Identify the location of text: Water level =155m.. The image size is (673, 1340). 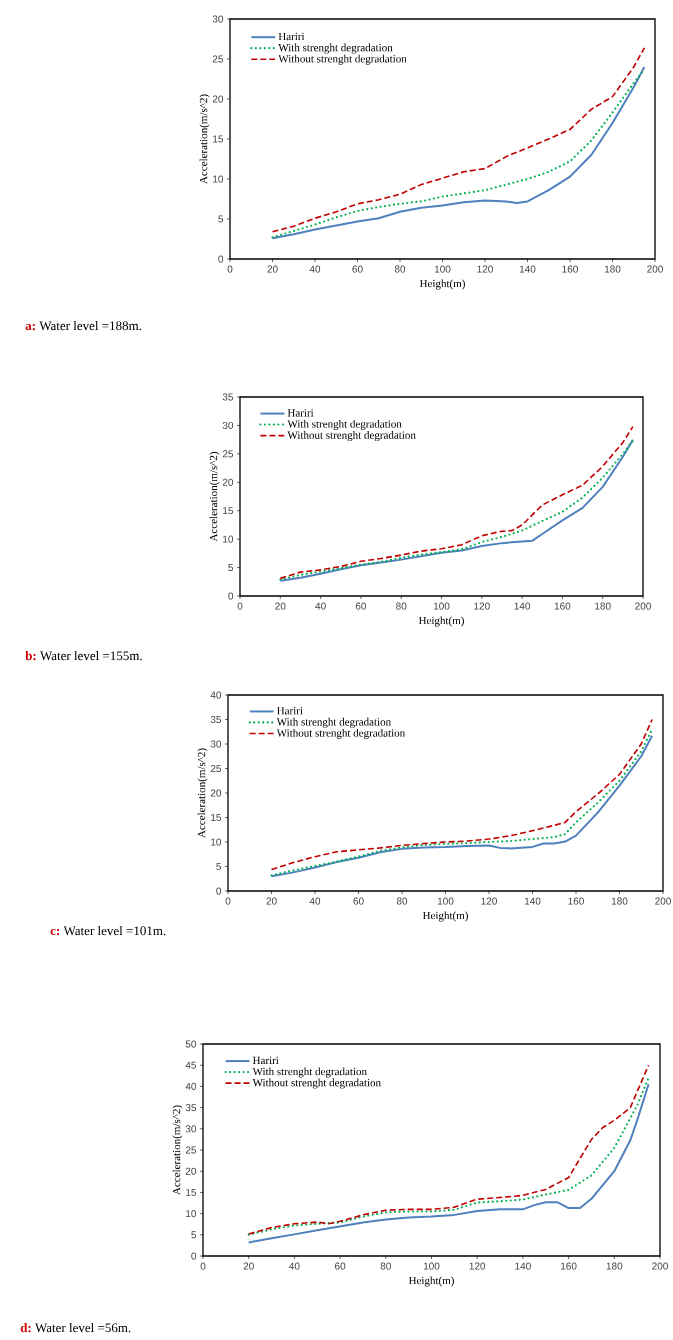
(91, 655).